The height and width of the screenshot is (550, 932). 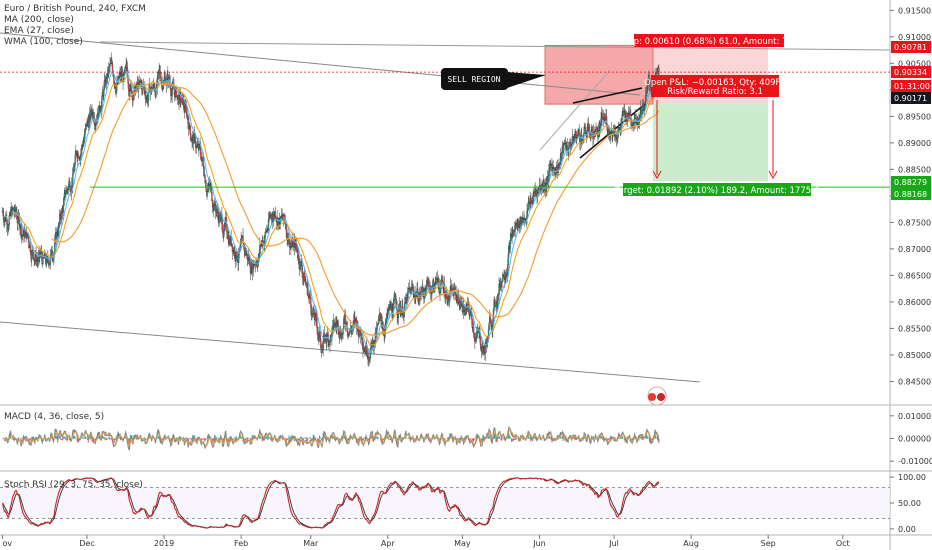 I want to click on price-tick-label: 0.89000, so click(x=914, y=143).